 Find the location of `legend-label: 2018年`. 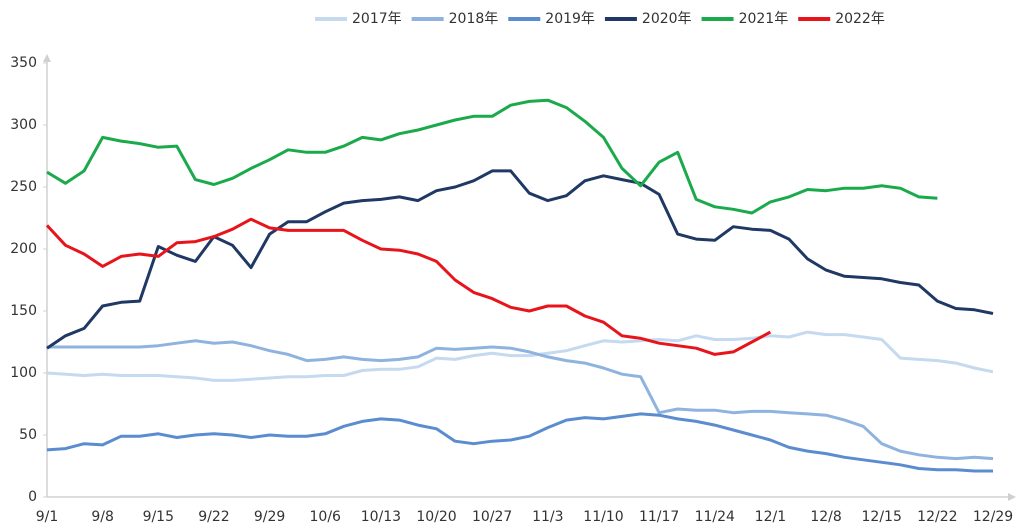

legend-label: 2018年 is located at coordinates (474, 19).